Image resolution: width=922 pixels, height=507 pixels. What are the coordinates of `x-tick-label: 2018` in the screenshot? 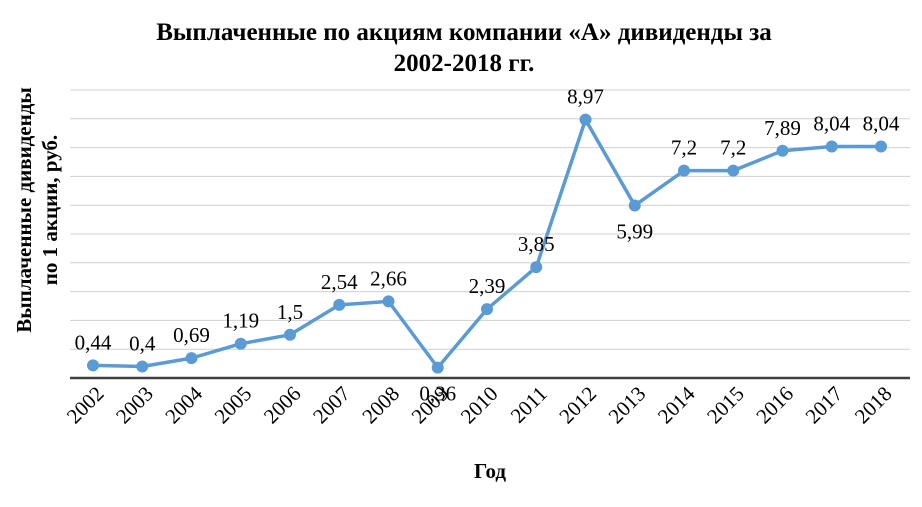 It's located at (873, 405).